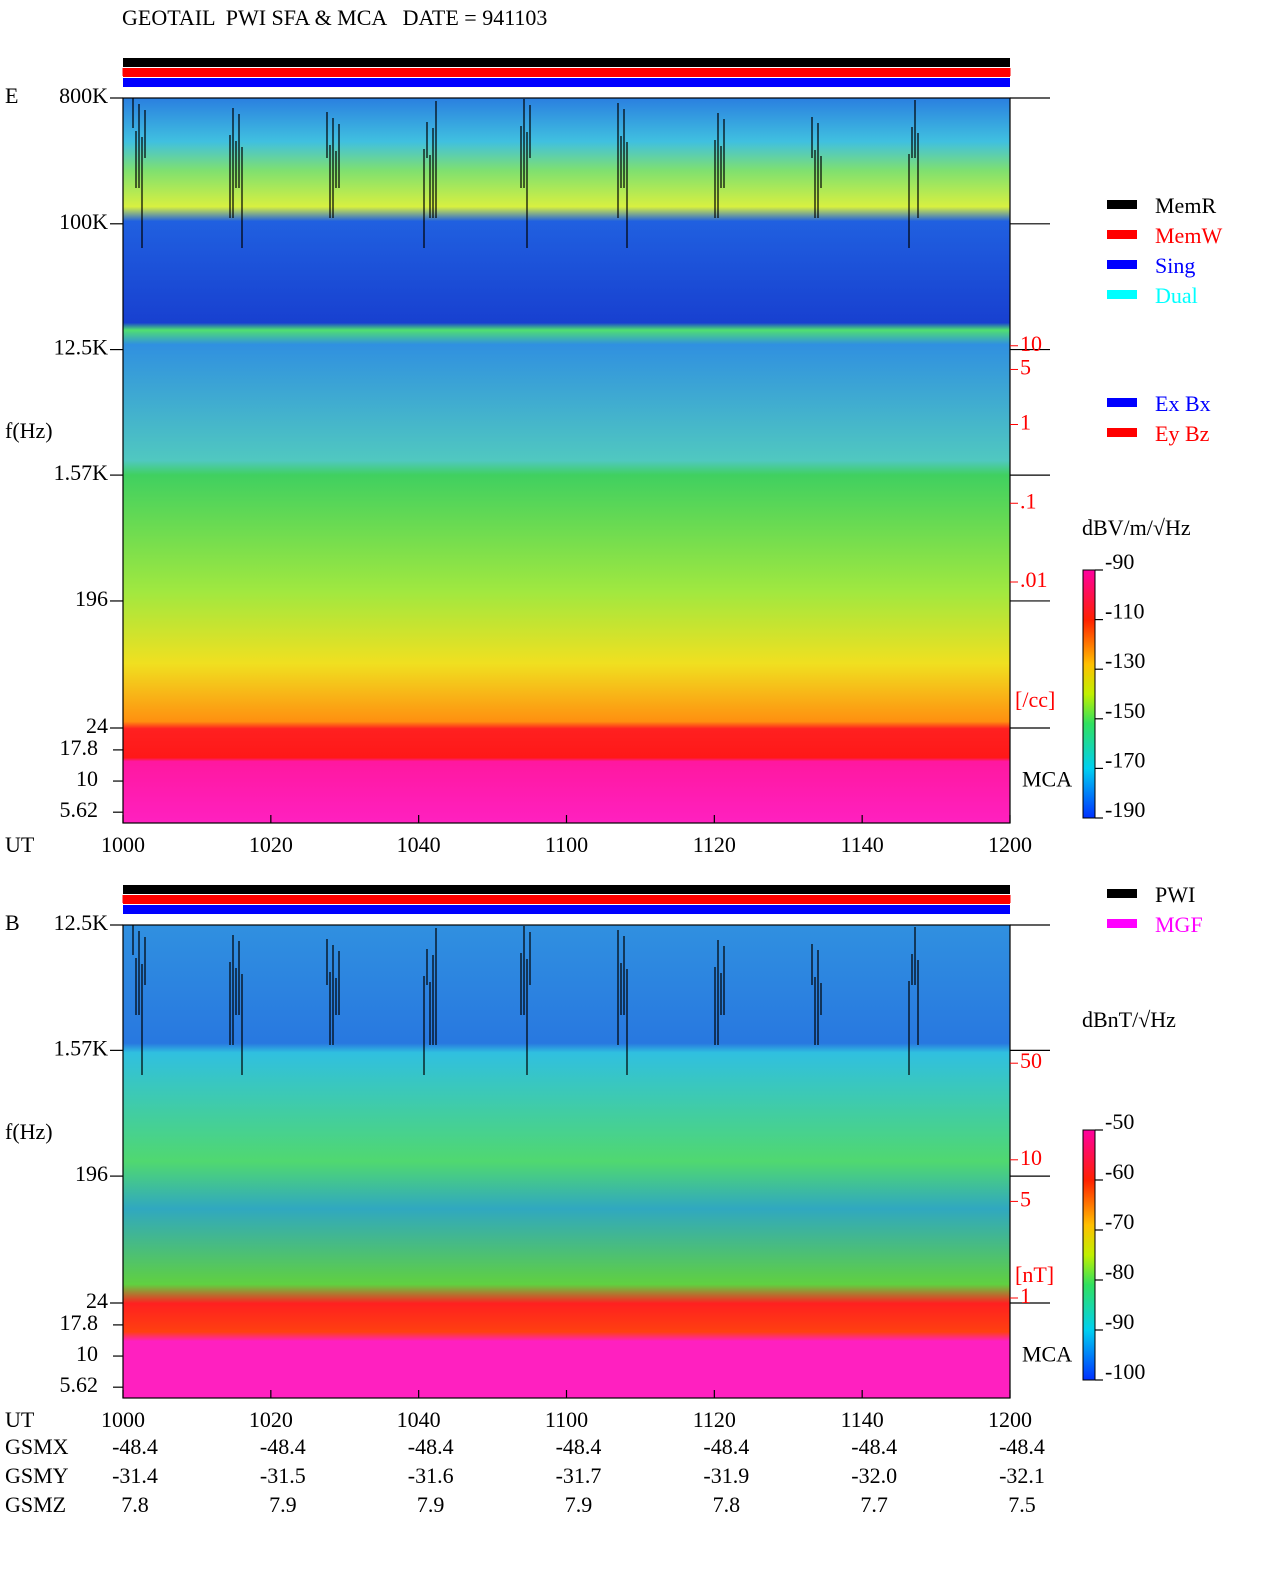 The image size is (1280, 1593). Describe the element at coordinates (1022, 1504) in the screenshot. I see `orbit-value: 7.5` at that location.